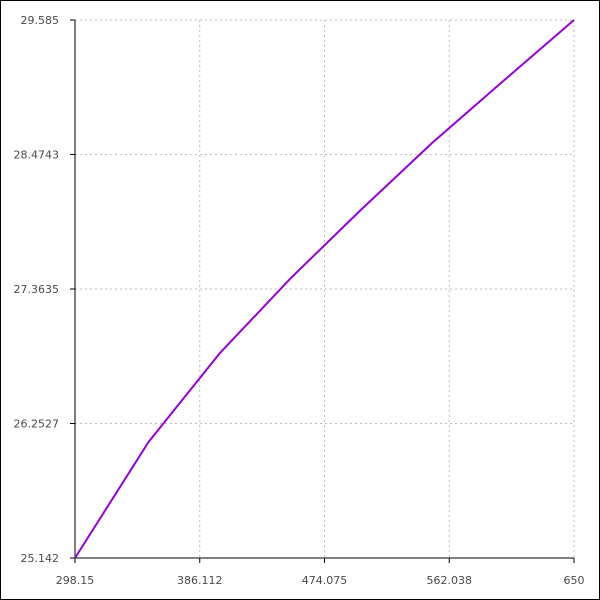 Image resolution: width=600 pixels, height=600 pixels. I want to click on y-tick-label: 28.4743, so click(37, 154).